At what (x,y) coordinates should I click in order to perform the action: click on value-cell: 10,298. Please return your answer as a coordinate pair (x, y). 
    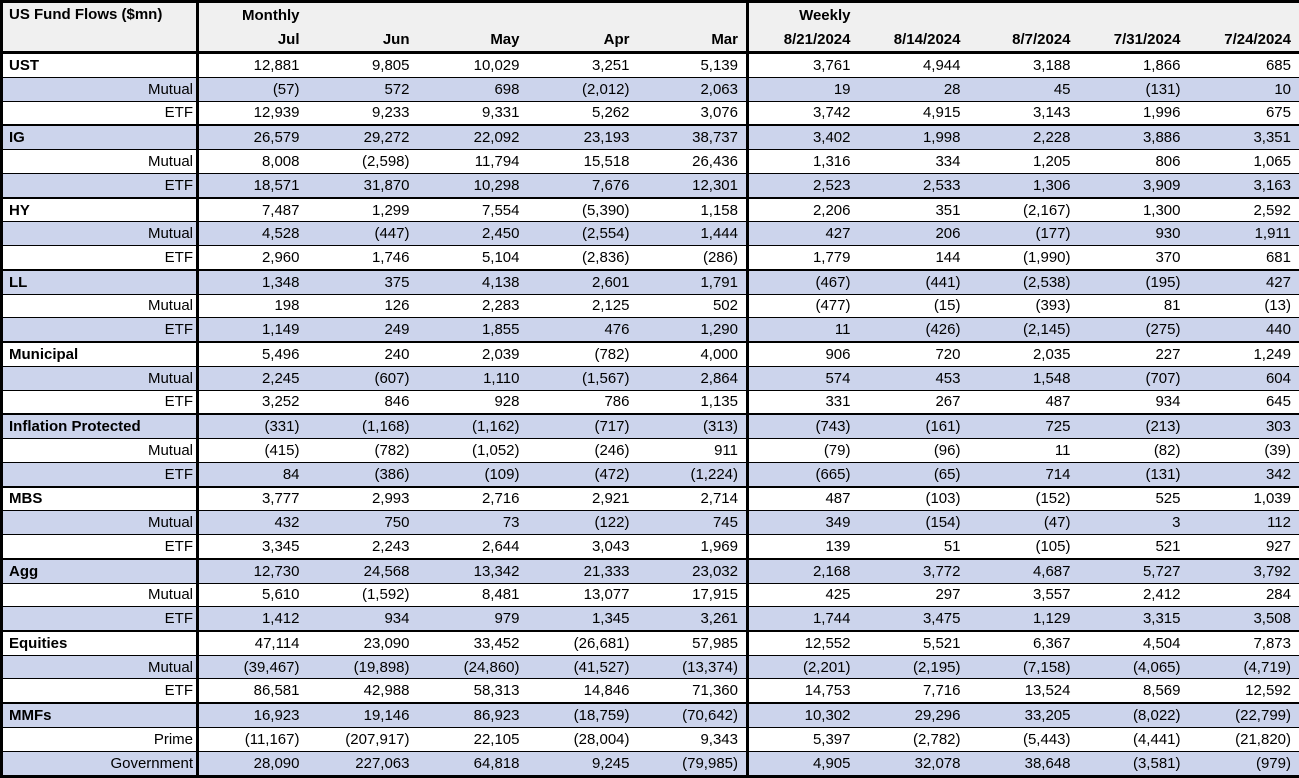
    Looking at the image, I should click on (472, 185).